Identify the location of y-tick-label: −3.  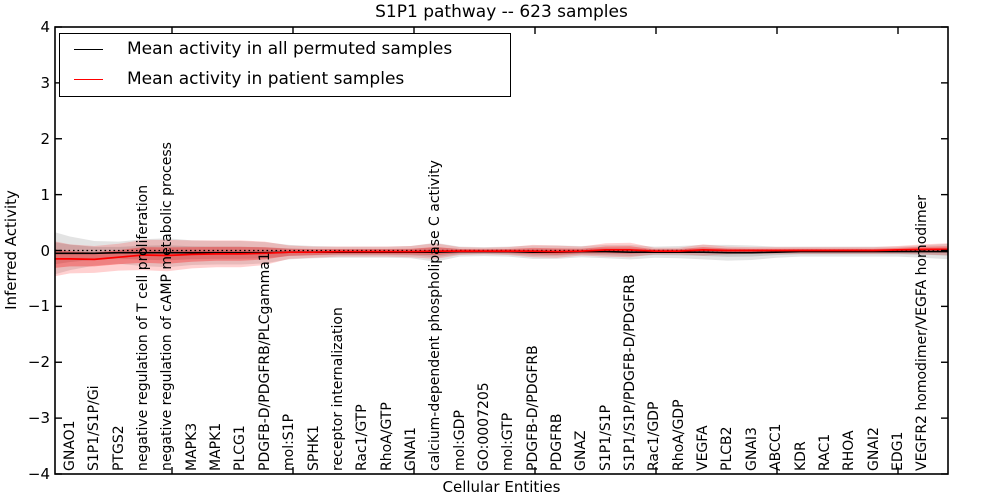
(38, 418).